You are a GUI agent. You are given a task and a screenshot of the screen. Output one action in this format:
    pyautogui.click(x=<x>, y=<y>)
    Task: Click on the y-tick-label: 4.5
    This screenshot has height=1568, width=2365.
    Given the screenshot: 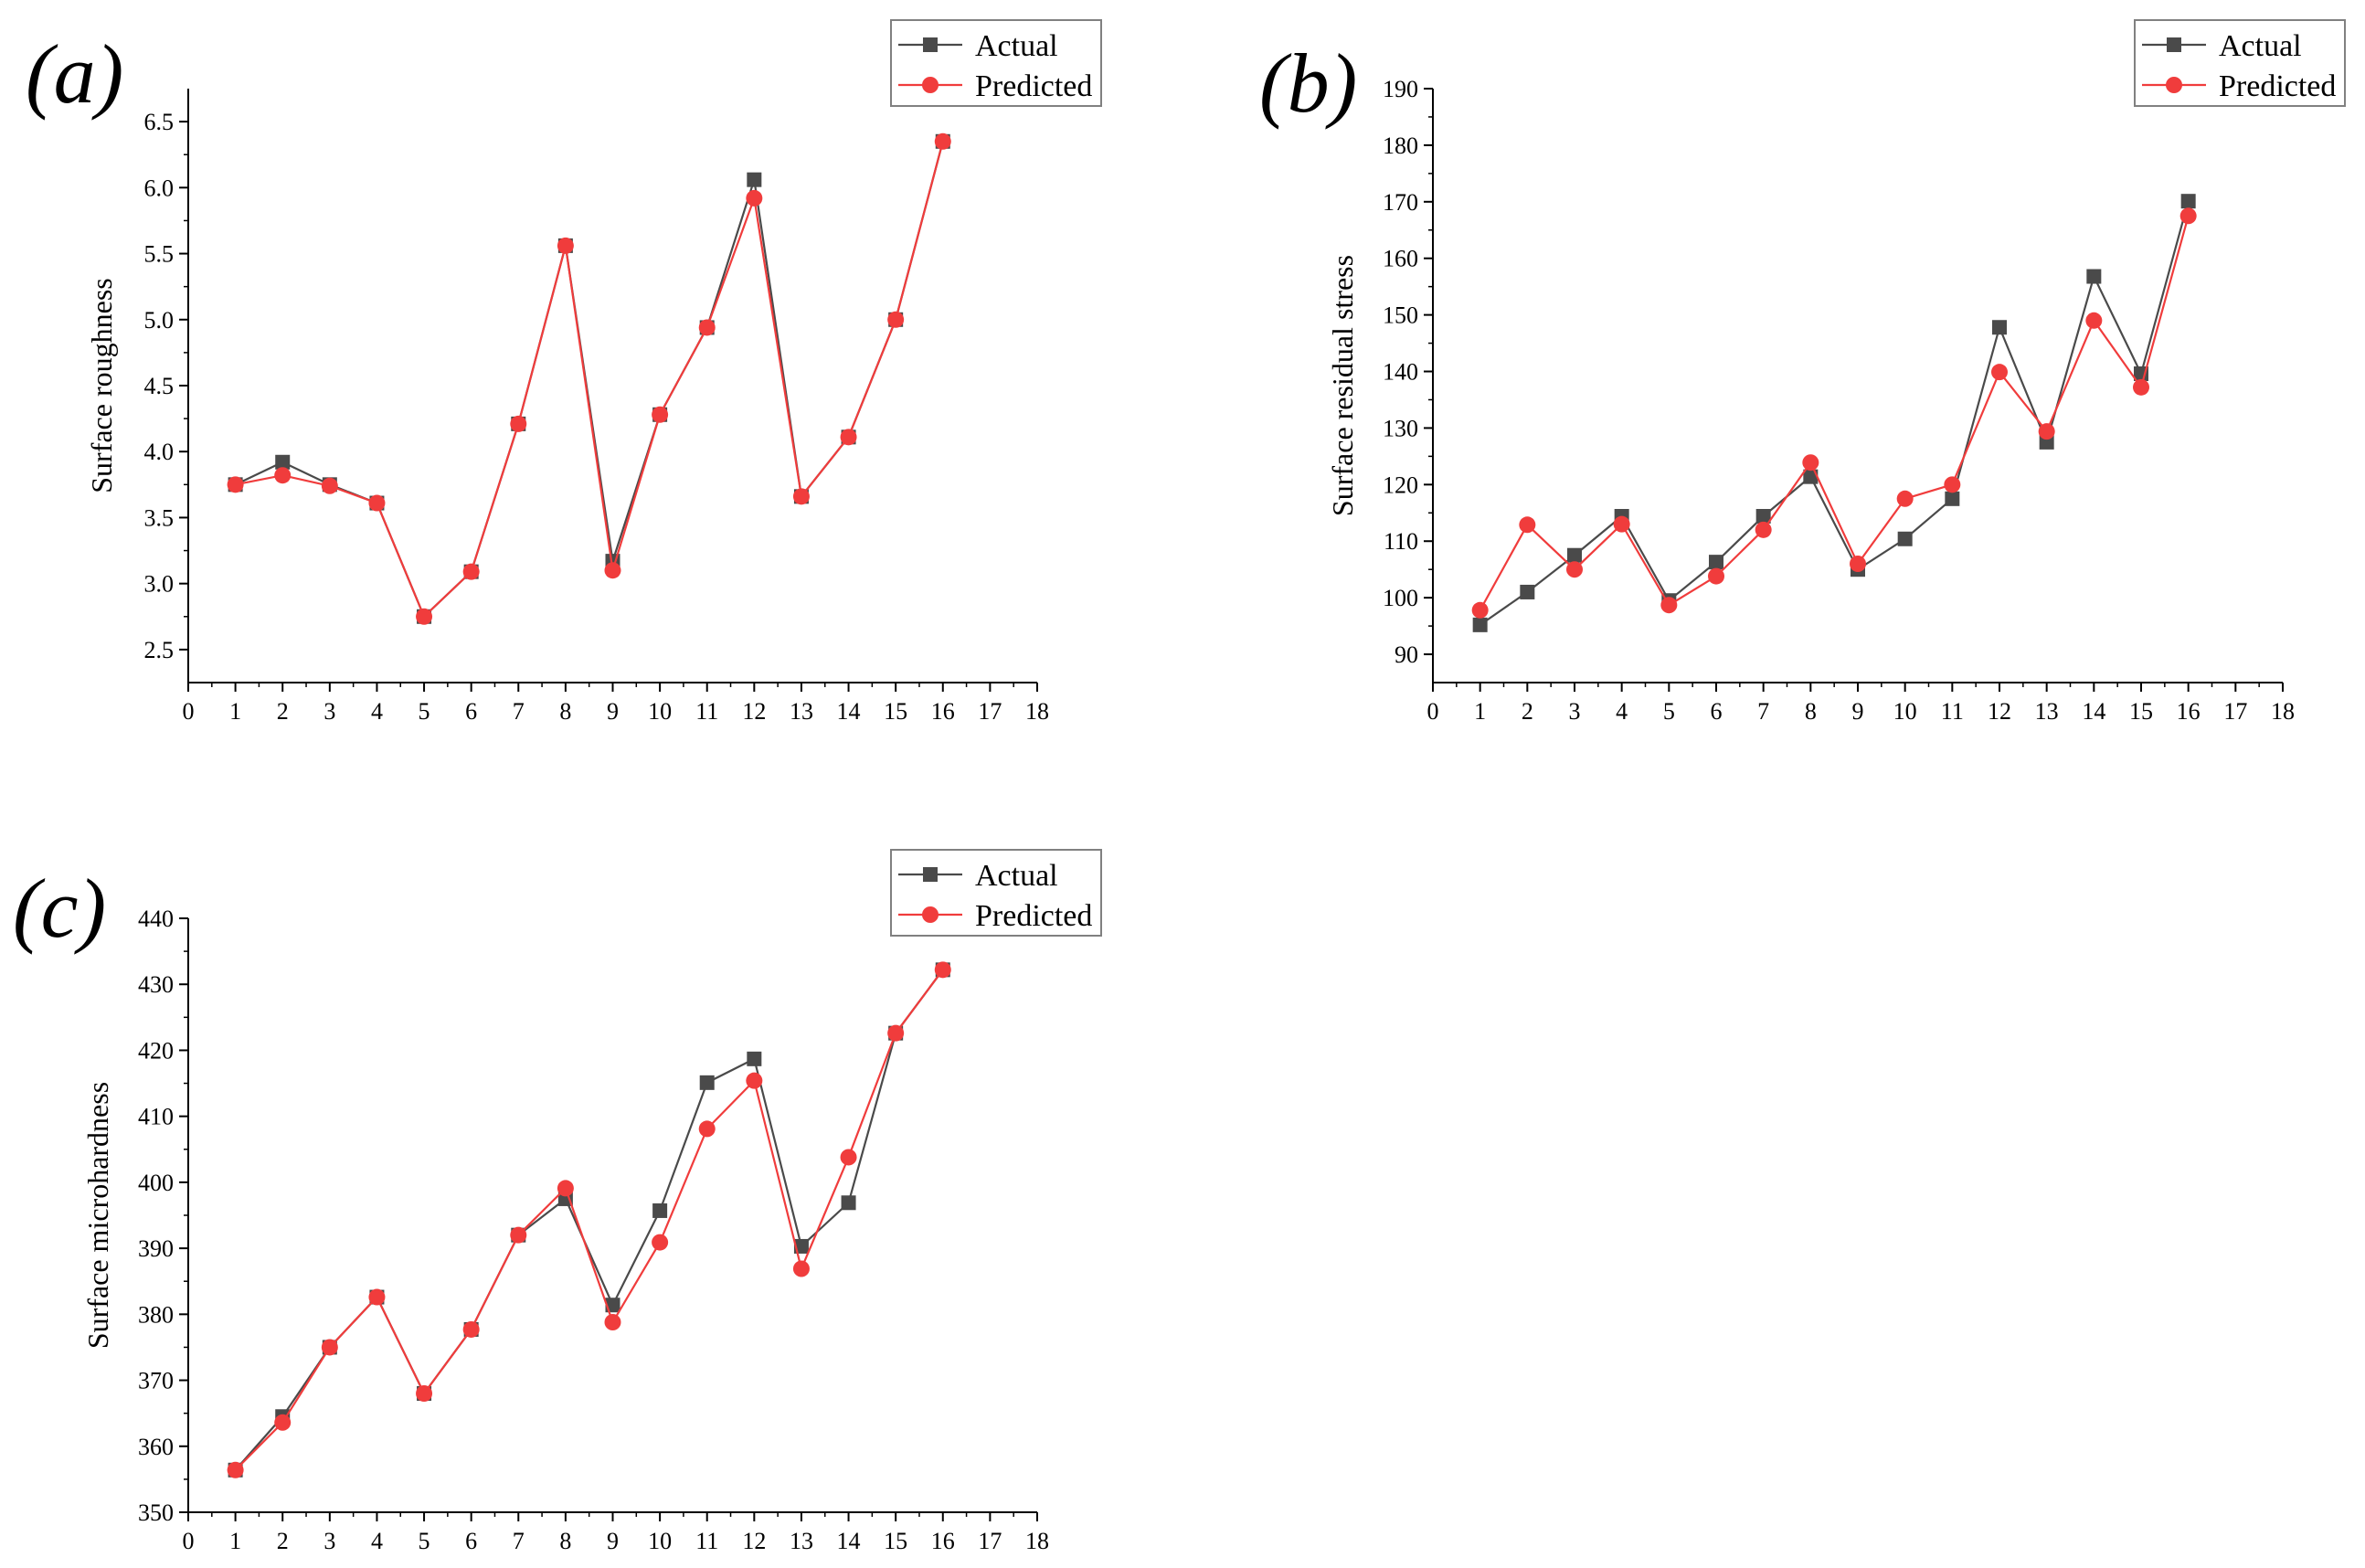 What is the action you would take?
    pyautogui.click(x=159, y=386)
    